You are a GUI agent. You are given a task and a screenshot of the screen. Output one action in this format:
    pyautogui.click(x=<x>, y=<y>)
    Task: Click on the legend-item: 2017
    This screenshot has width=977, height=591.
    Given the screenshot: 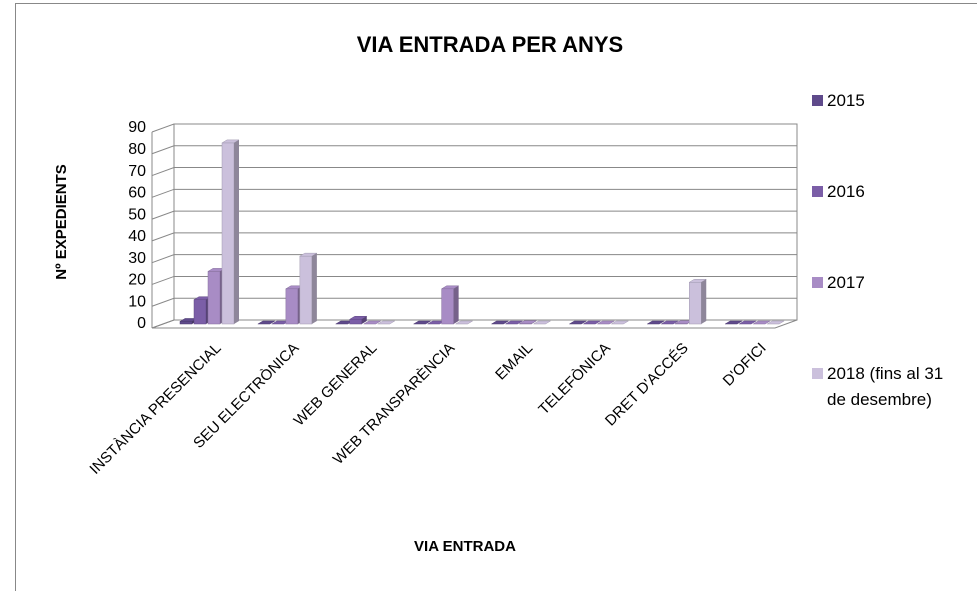 What is the action you would take?
    pyautogui.click(x=892, y=283)
    